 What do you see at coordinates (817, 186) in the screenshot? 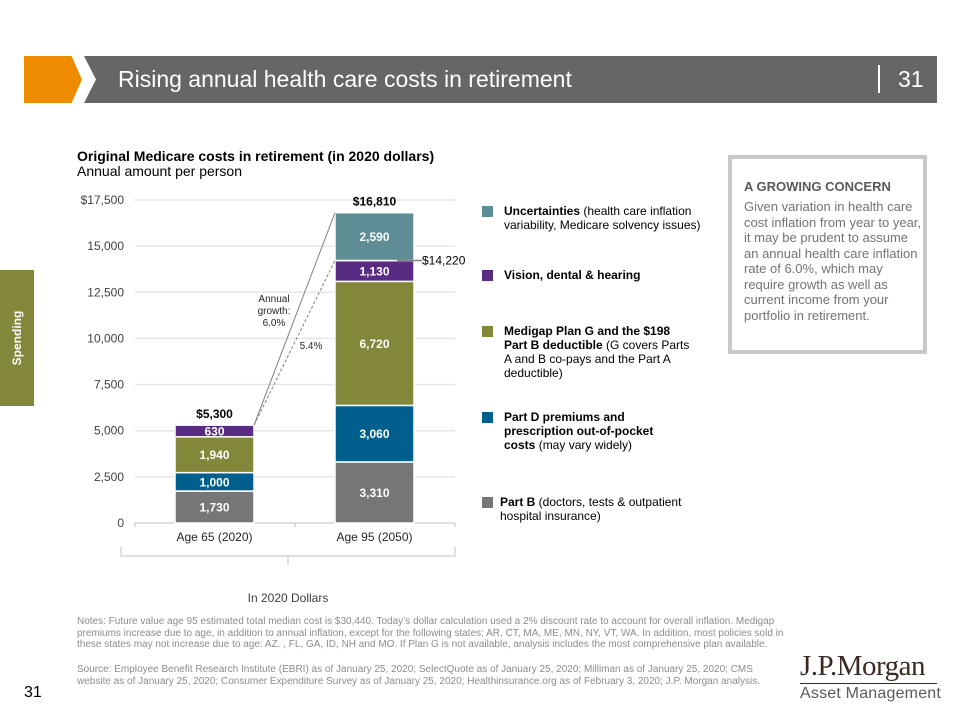
I see `callout-title: A GROWING CONCERN` at bounding box center [817, 186].